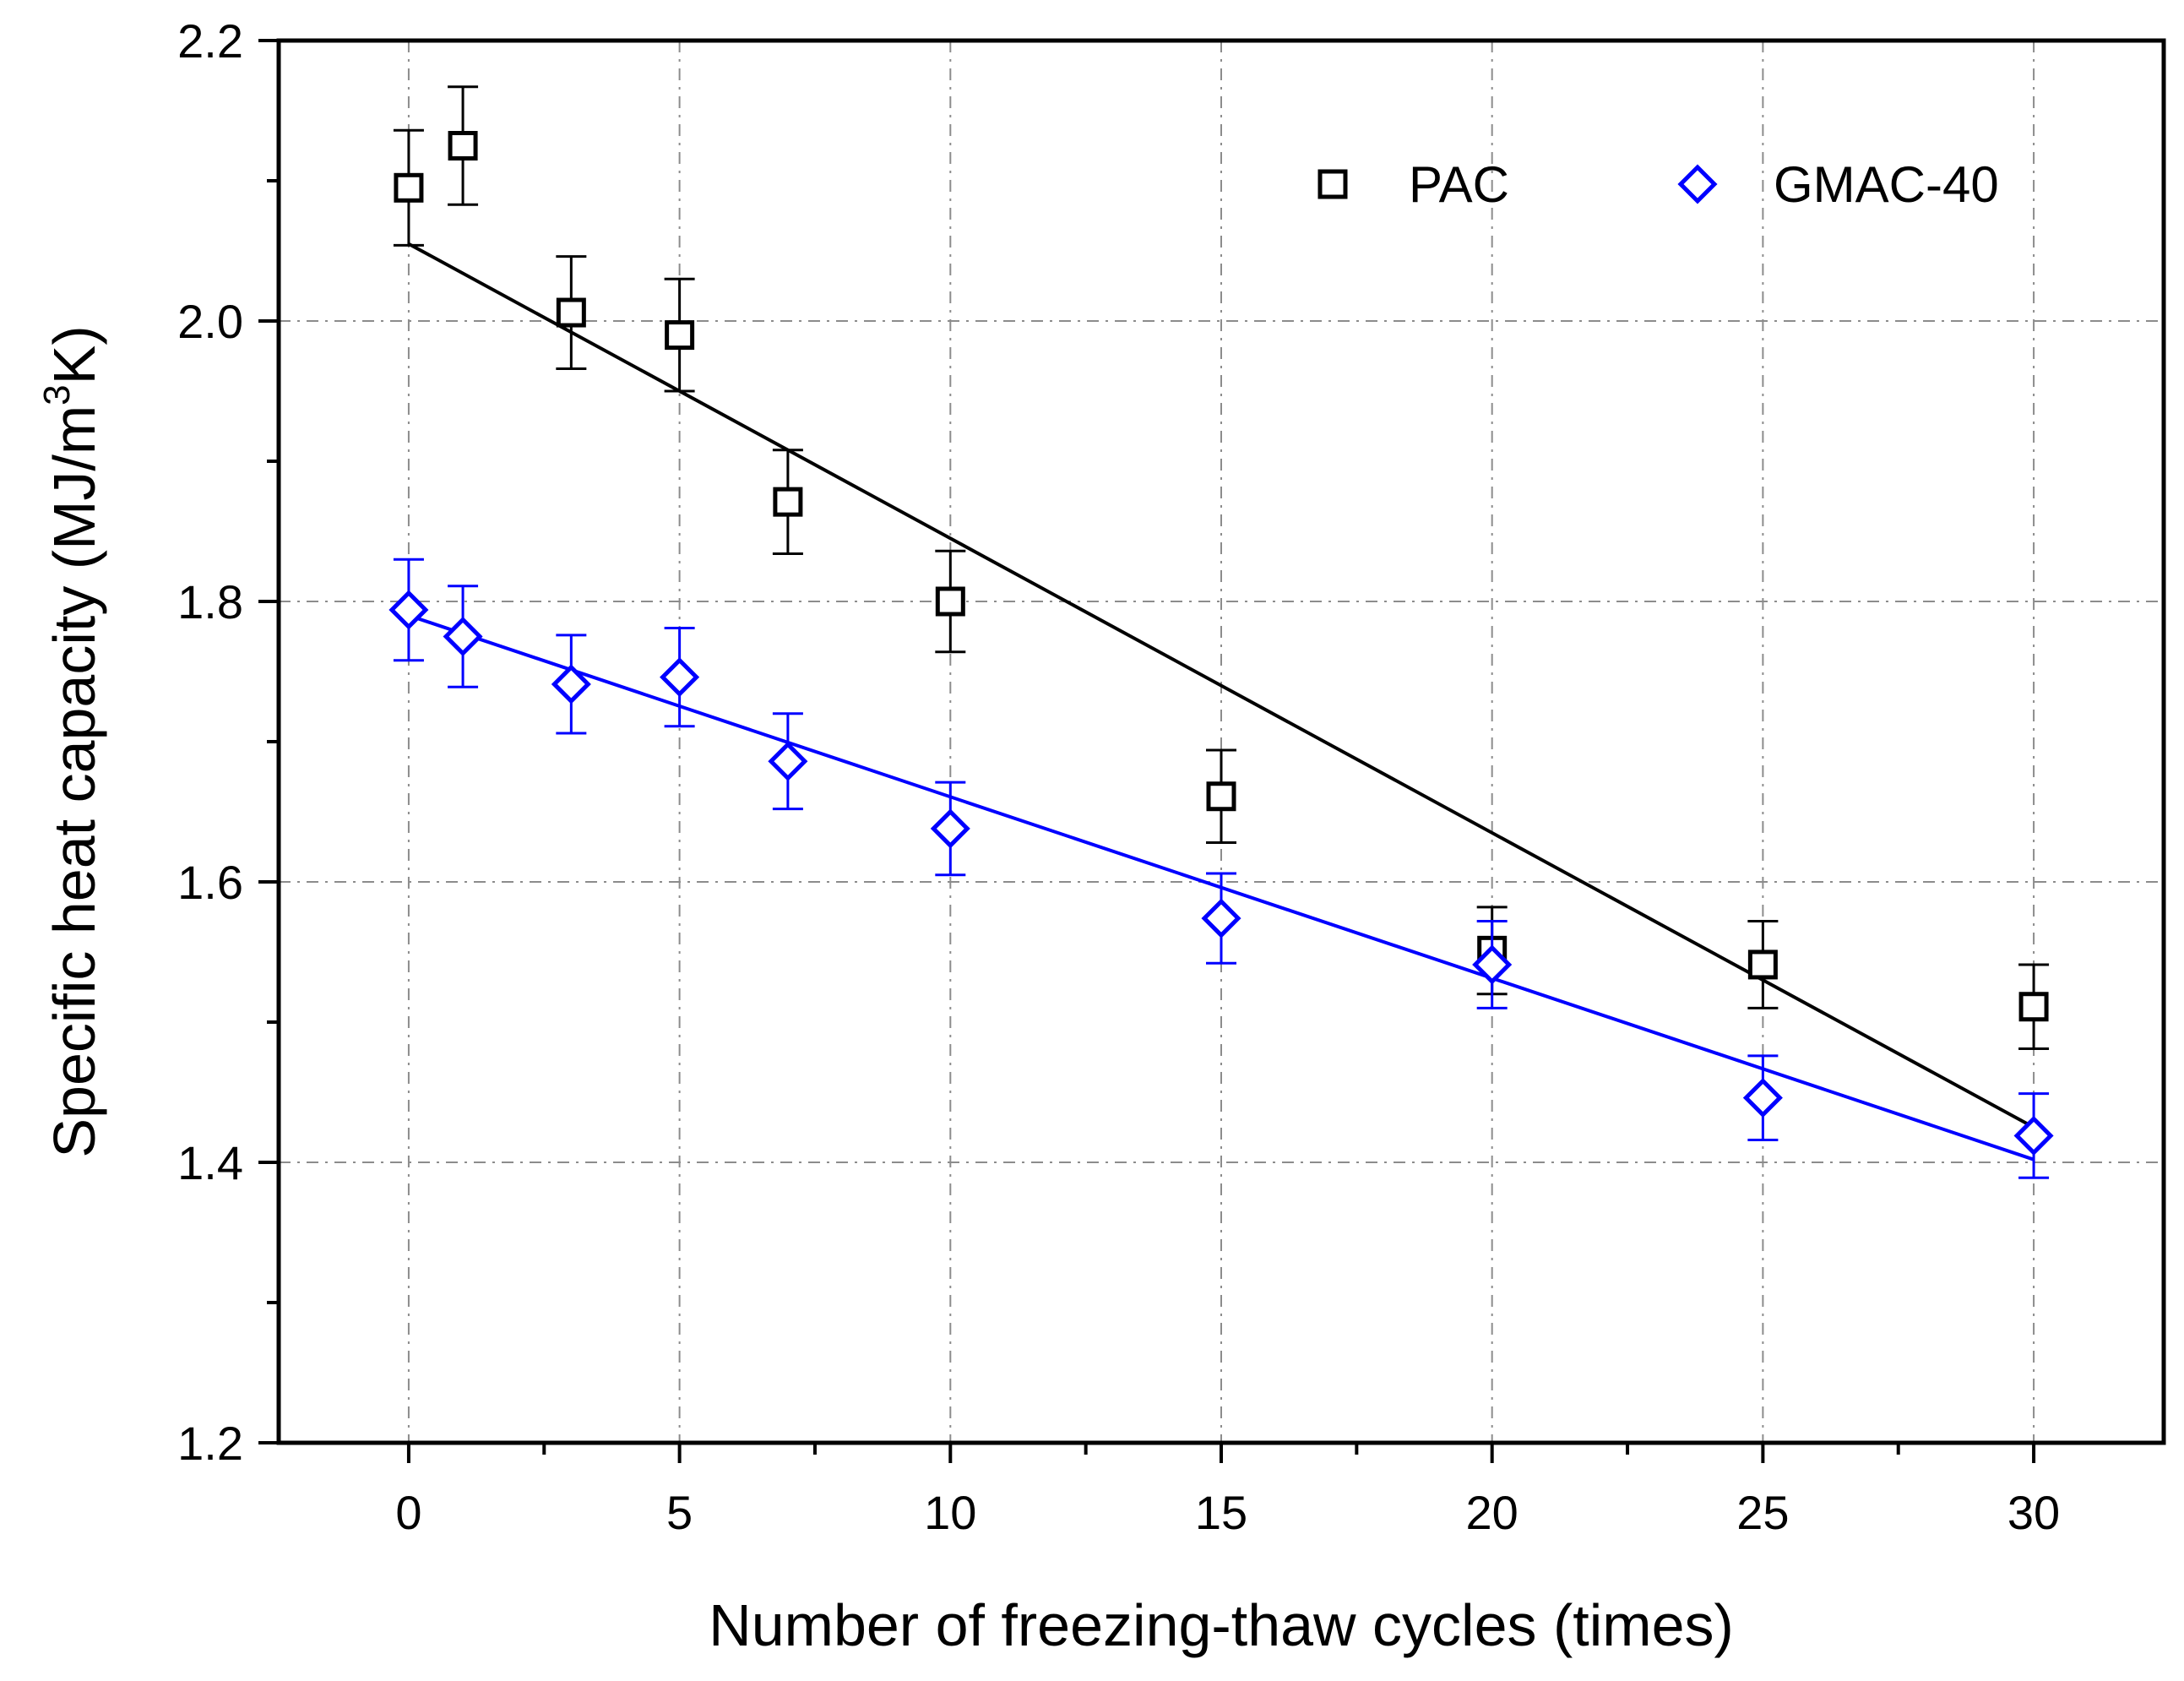 This screenshot has height=1681, width=2184. I want to click on x-tick-label-15: 15, so click(1221, 1513).